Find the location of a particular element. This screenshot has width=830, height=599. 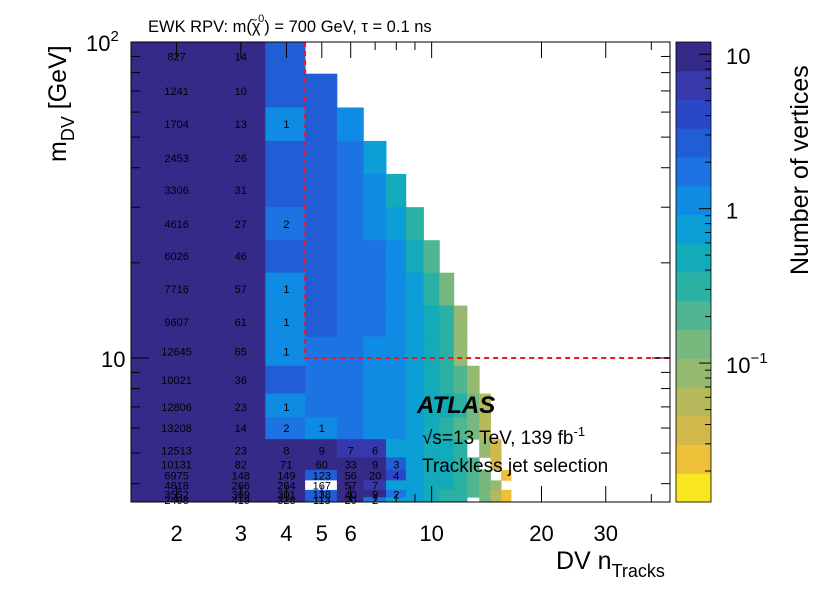

heatmap-count-label: 27 is located at coordinates (241, 225).